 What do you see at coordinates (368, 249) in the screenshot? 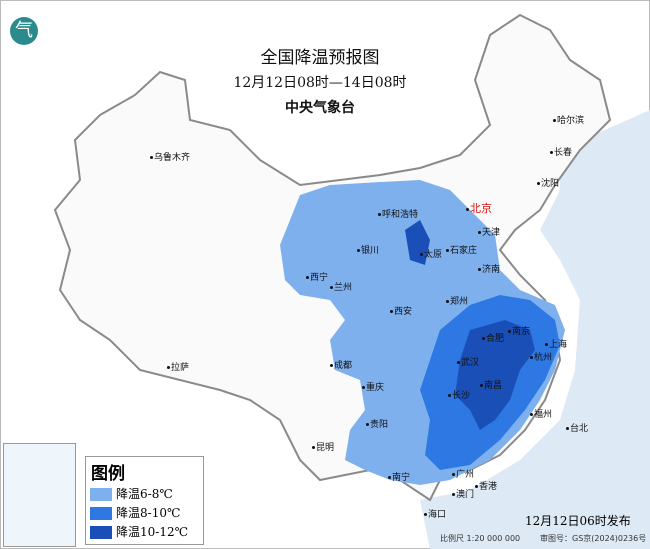
I see `city-label: 银川` at bounding box center [368, 249].